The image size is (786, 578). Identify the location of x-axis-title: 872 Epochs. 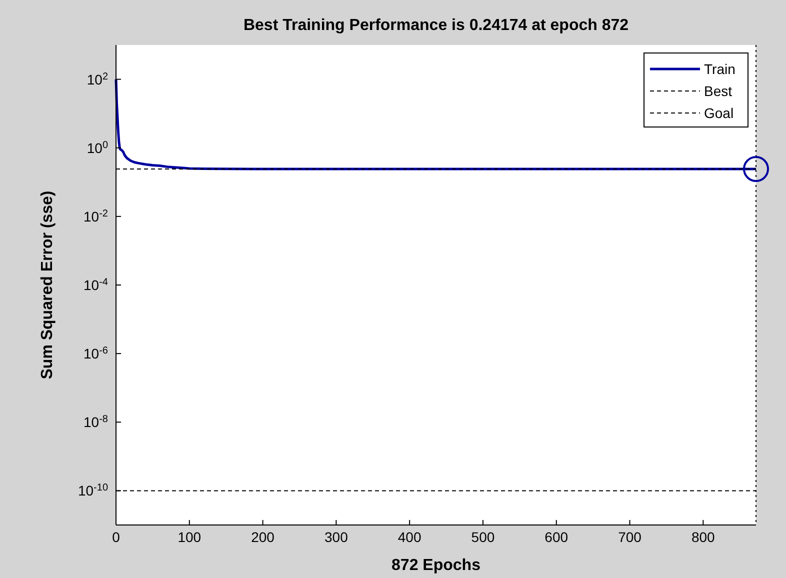
(436, 565).